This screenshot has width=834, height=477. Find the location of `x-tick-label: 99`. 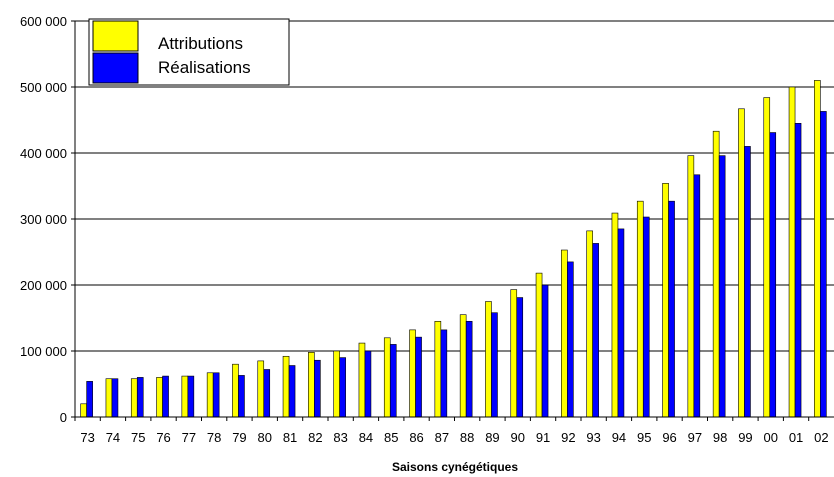

x-tick-label: 99 is located at coordinates (745, 437).